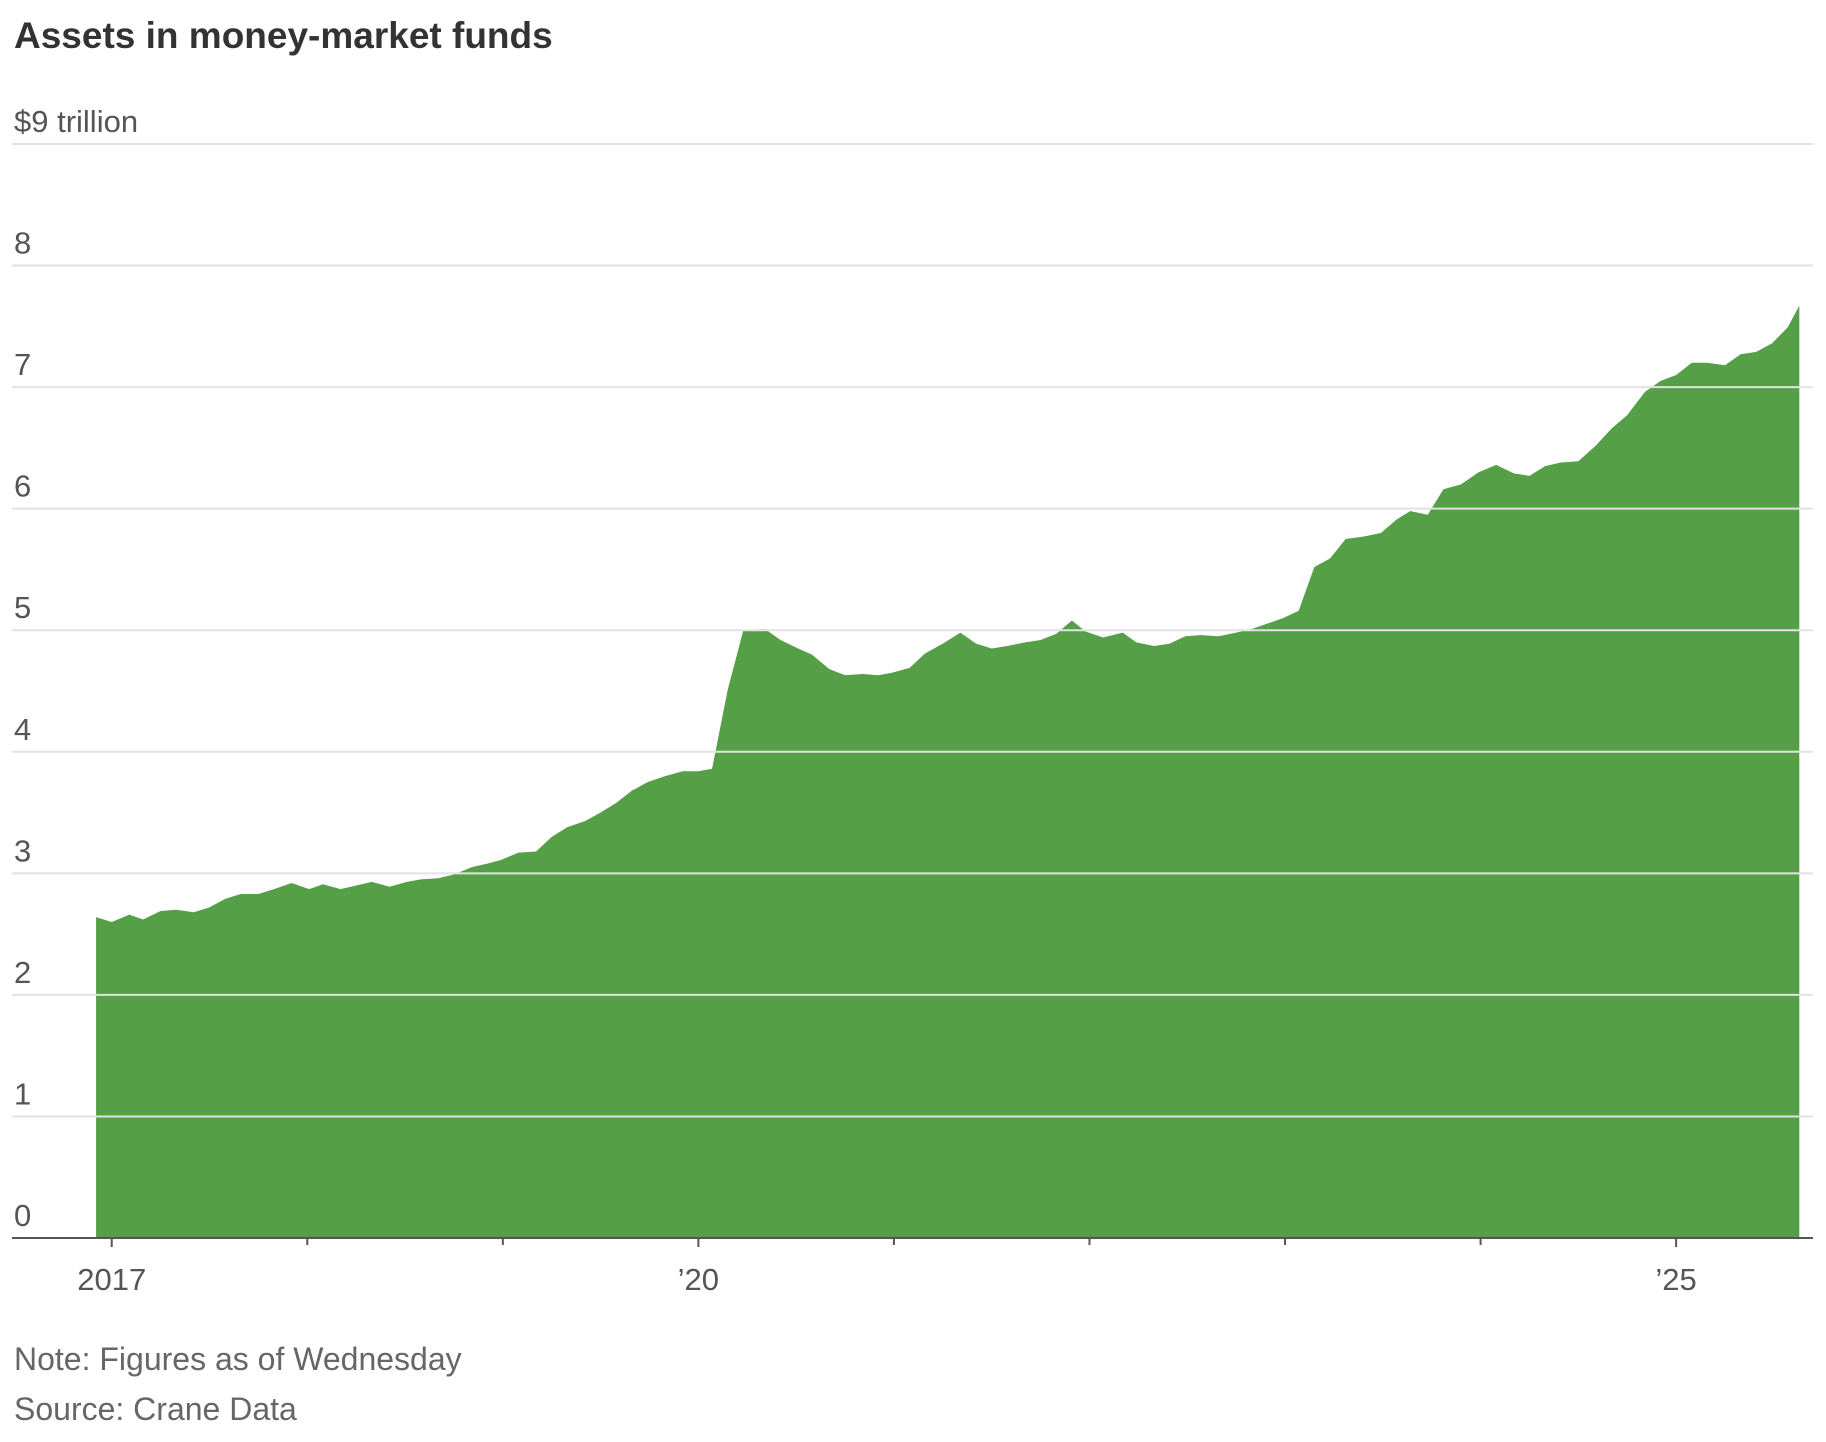  Describe the element at coordinates (22, 364) in the screenshot. I see `y-tick-label: 7` at that location.